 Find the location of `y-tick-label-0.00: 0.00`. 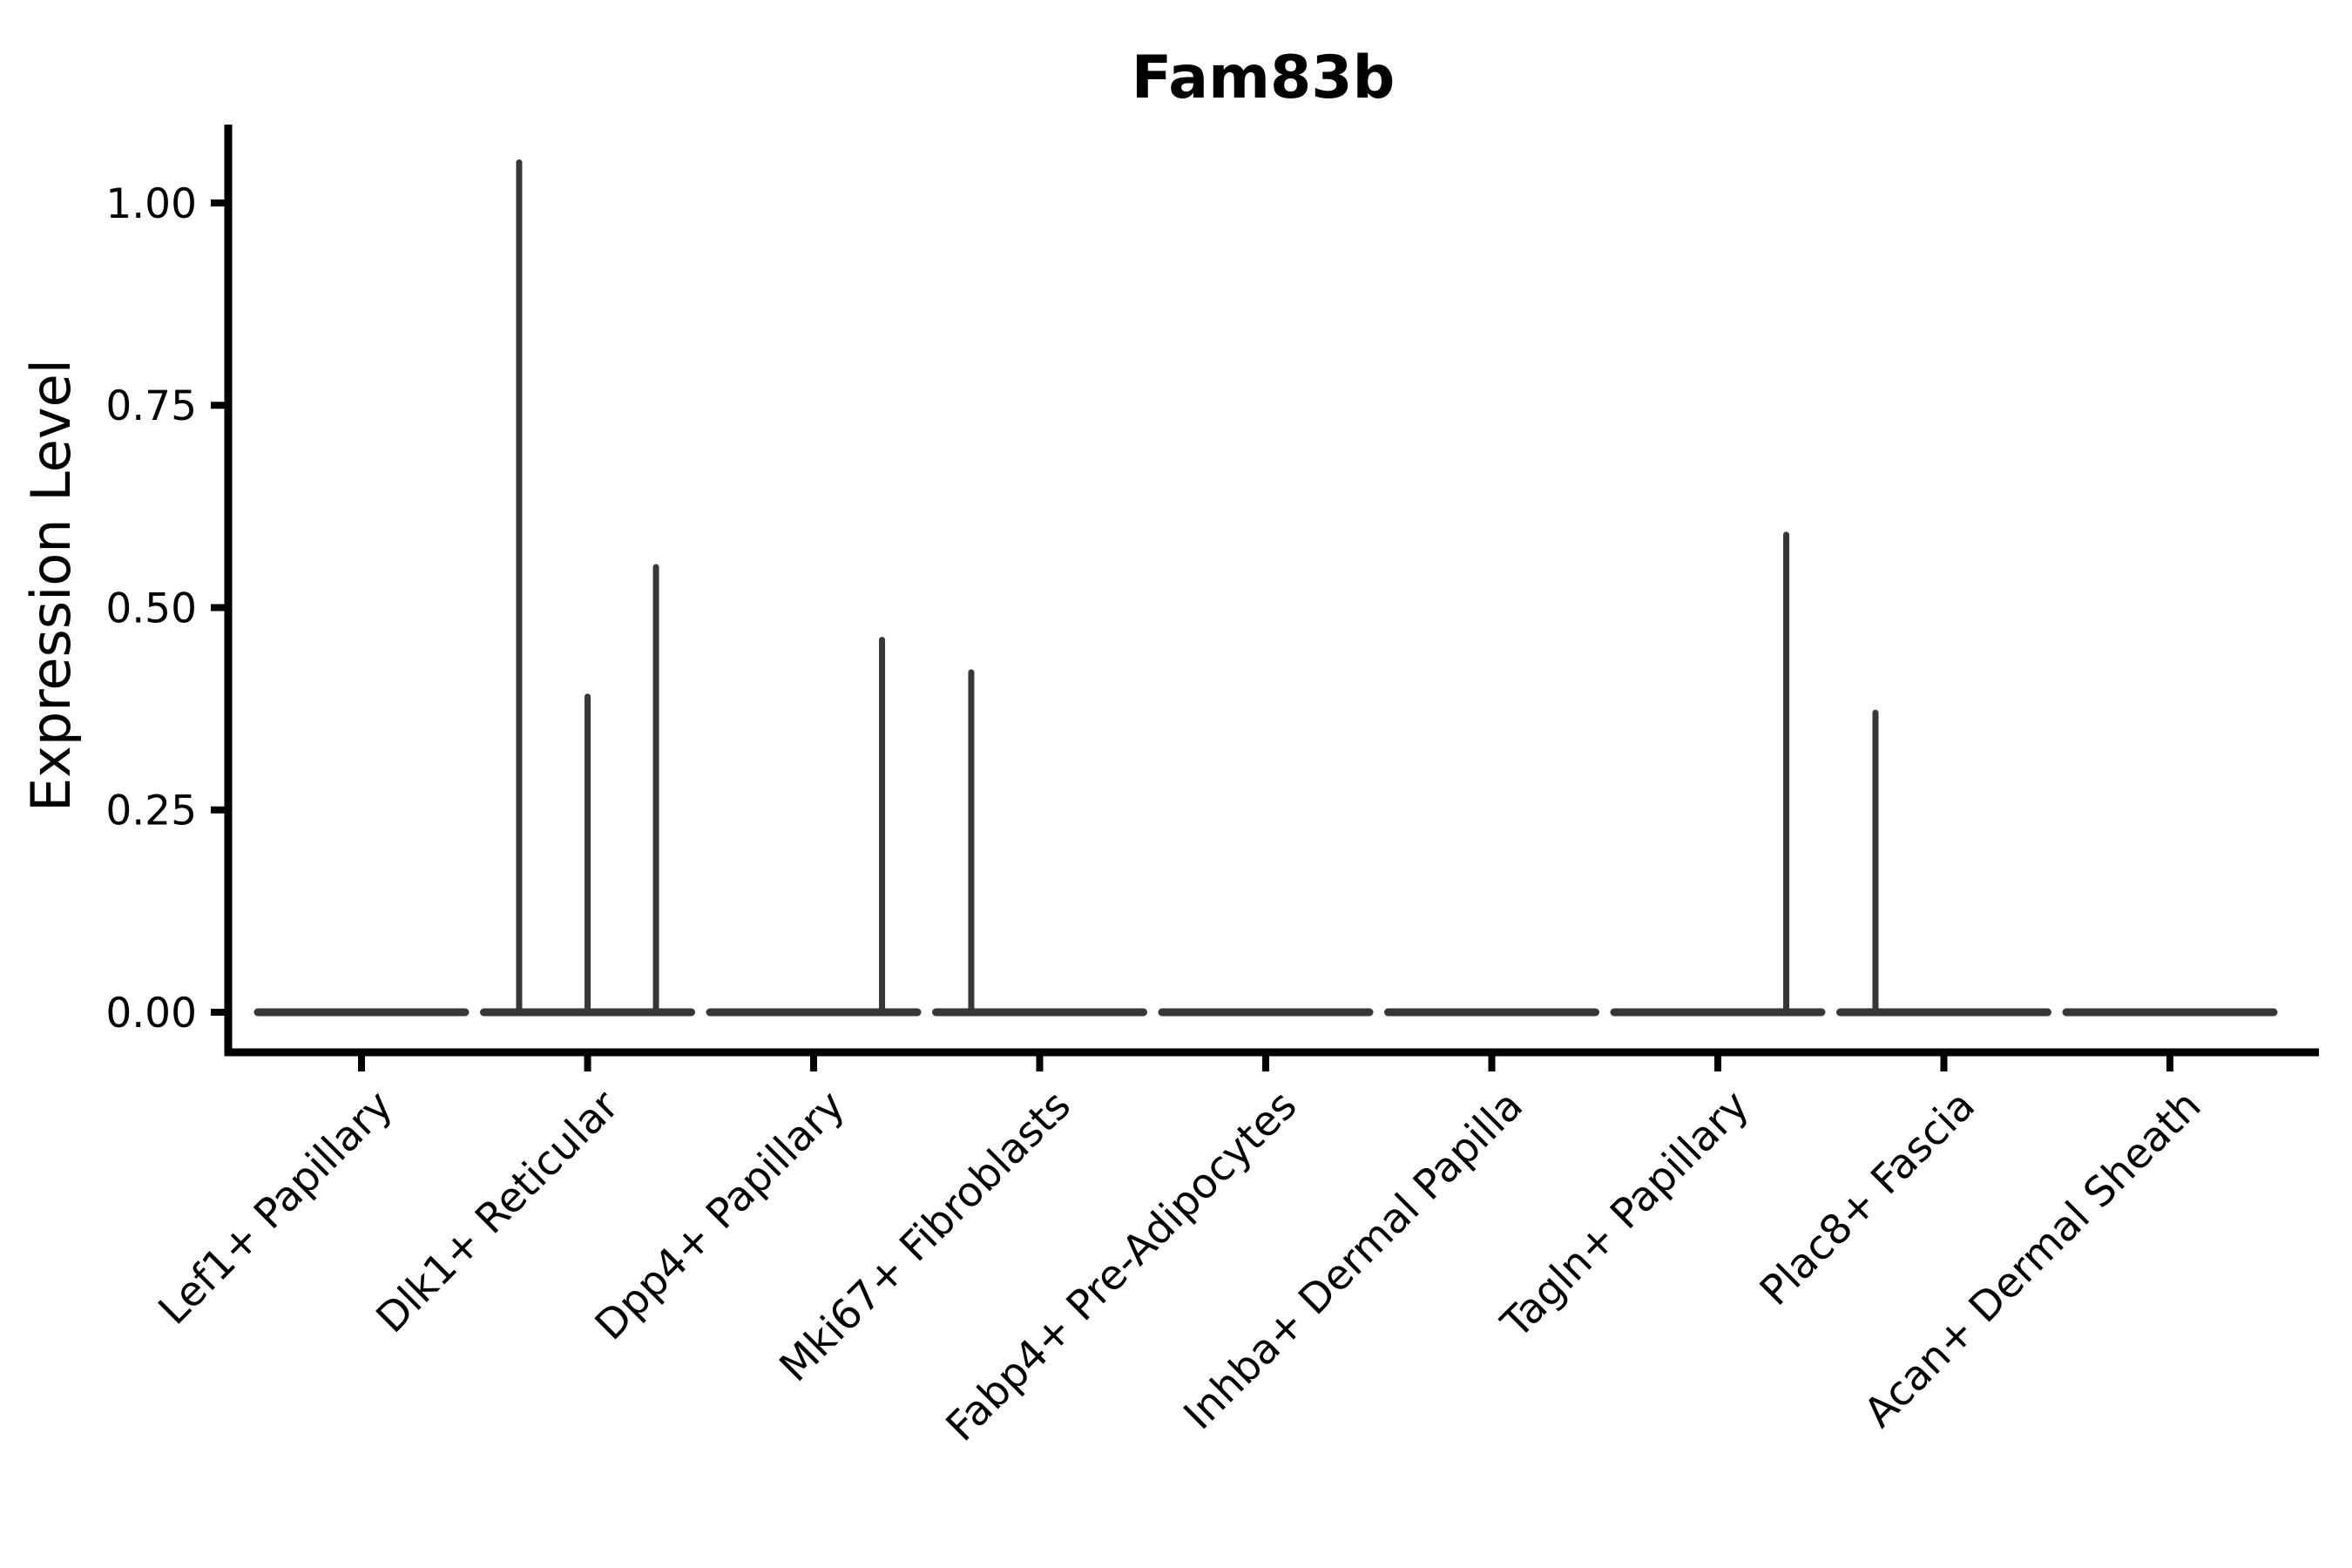

y-tick-label-0.00: 0.00 is located at coordinates (151, 1014).